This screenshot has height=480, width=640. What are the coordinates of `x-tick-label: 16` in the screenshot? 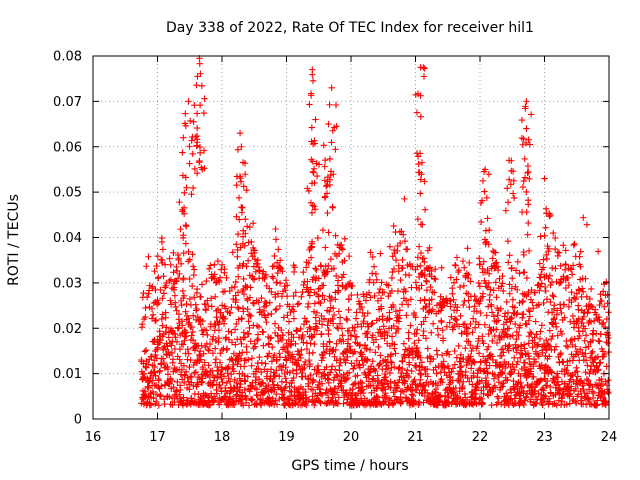 It's located at (93, 437).